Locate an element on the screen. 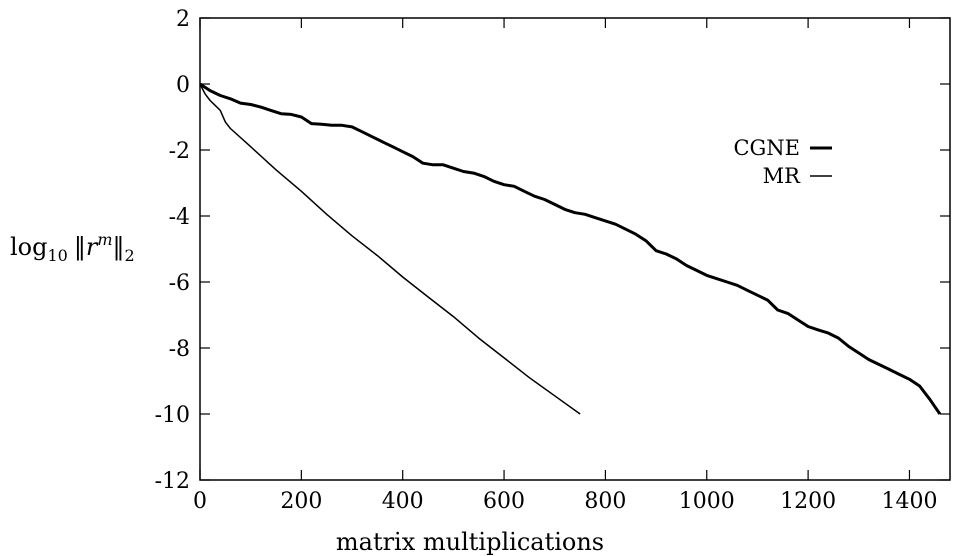 The height and width of the screenshot is (556, 980). y-axis-title-base: 10 is located at coordinates (58, 255).